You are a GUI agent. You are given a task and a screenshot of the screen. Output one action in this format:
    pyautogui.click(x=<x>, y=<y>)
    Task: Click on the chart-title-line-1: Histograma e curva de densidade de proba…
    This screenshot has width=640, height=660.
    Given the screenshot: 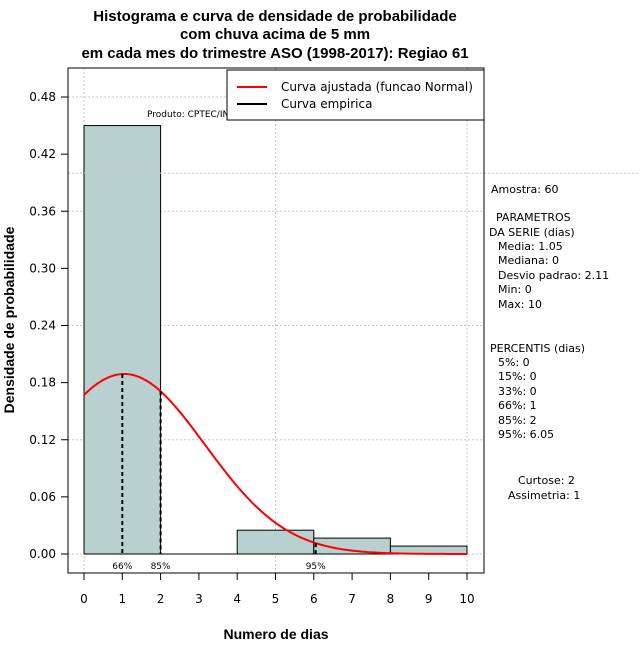 What is the action you would take?
    pyautogui.click(x=274, y=16)
    